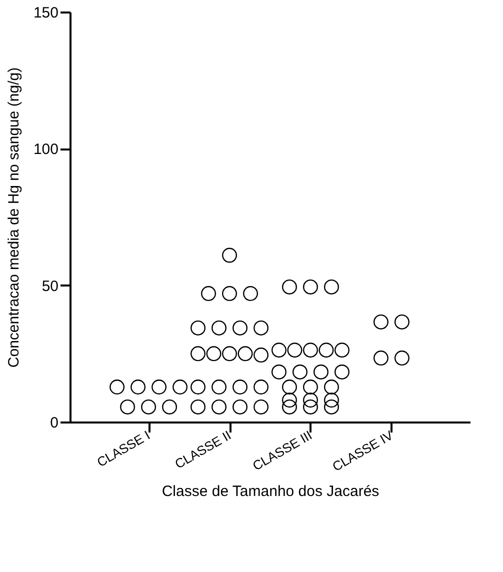  What do you see at coordinates (50, 286) in the screenshot?
I see `y-tick-label: 50` at bounding box center [50, 286].